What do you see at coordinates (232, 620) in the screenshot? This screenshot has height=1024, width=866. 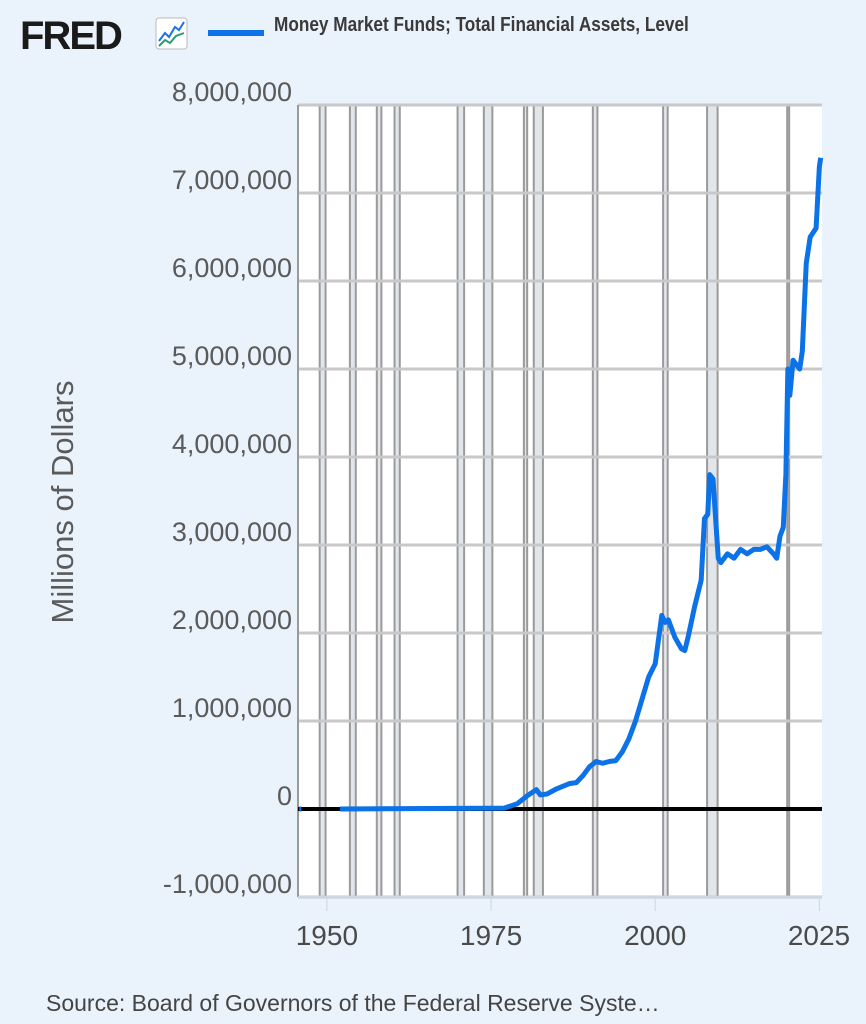 I see `y-tick-label: 2,000,000` at bounding box center [232, 620].